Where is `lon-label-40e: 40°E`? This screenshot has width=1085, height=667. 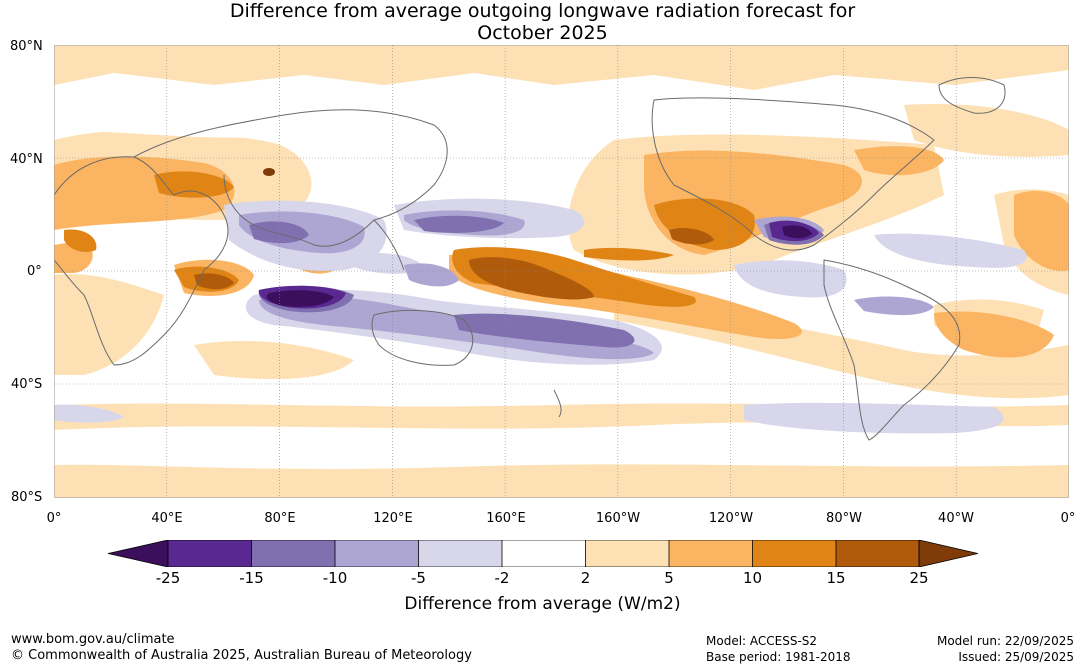
lon-label-40e: 40°E is located at coordinates (167, 518).